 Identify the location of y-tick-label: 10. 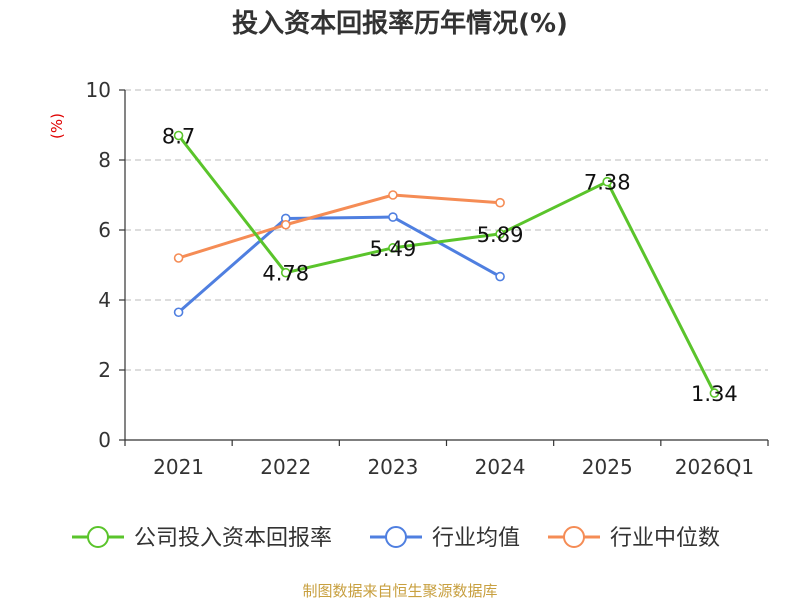
(98, 90).